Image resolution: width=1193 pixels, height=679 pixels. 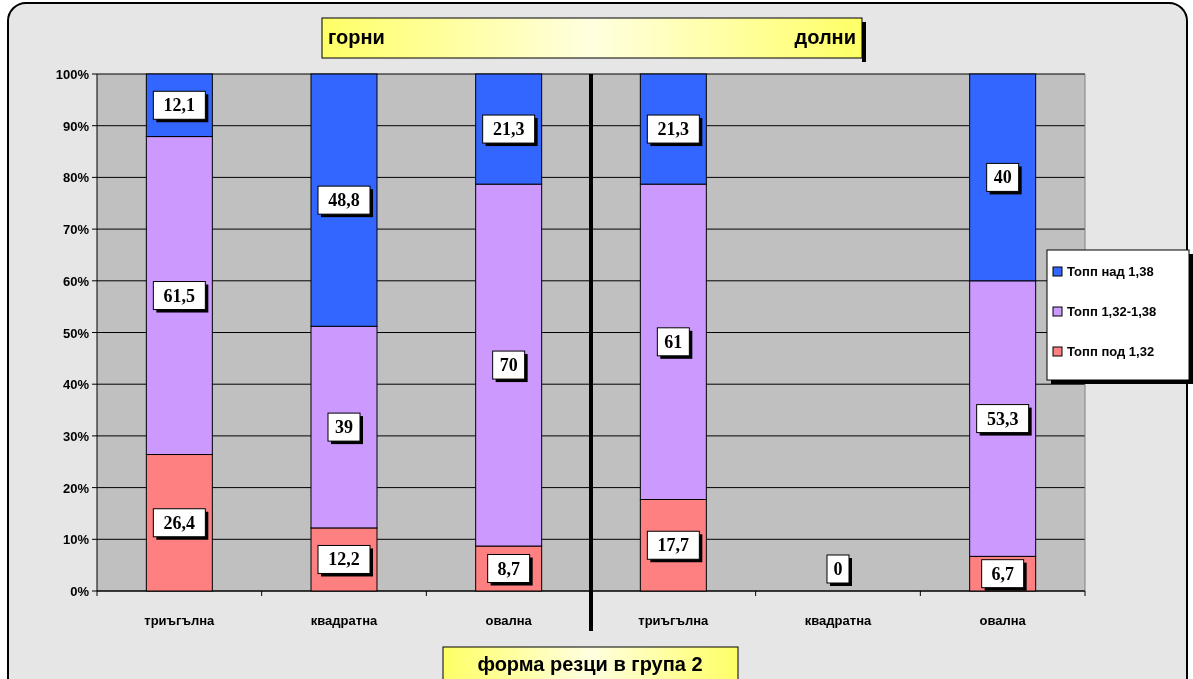 I want to click on y-tick-label: 60%, so click(x=76, y=281).